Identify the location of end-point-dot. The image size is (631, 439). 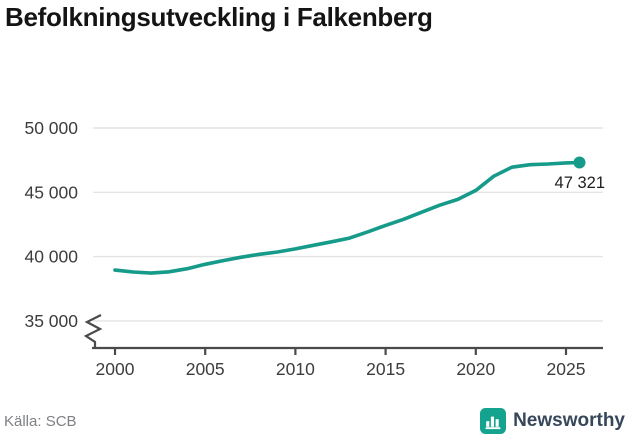
(579, 162).